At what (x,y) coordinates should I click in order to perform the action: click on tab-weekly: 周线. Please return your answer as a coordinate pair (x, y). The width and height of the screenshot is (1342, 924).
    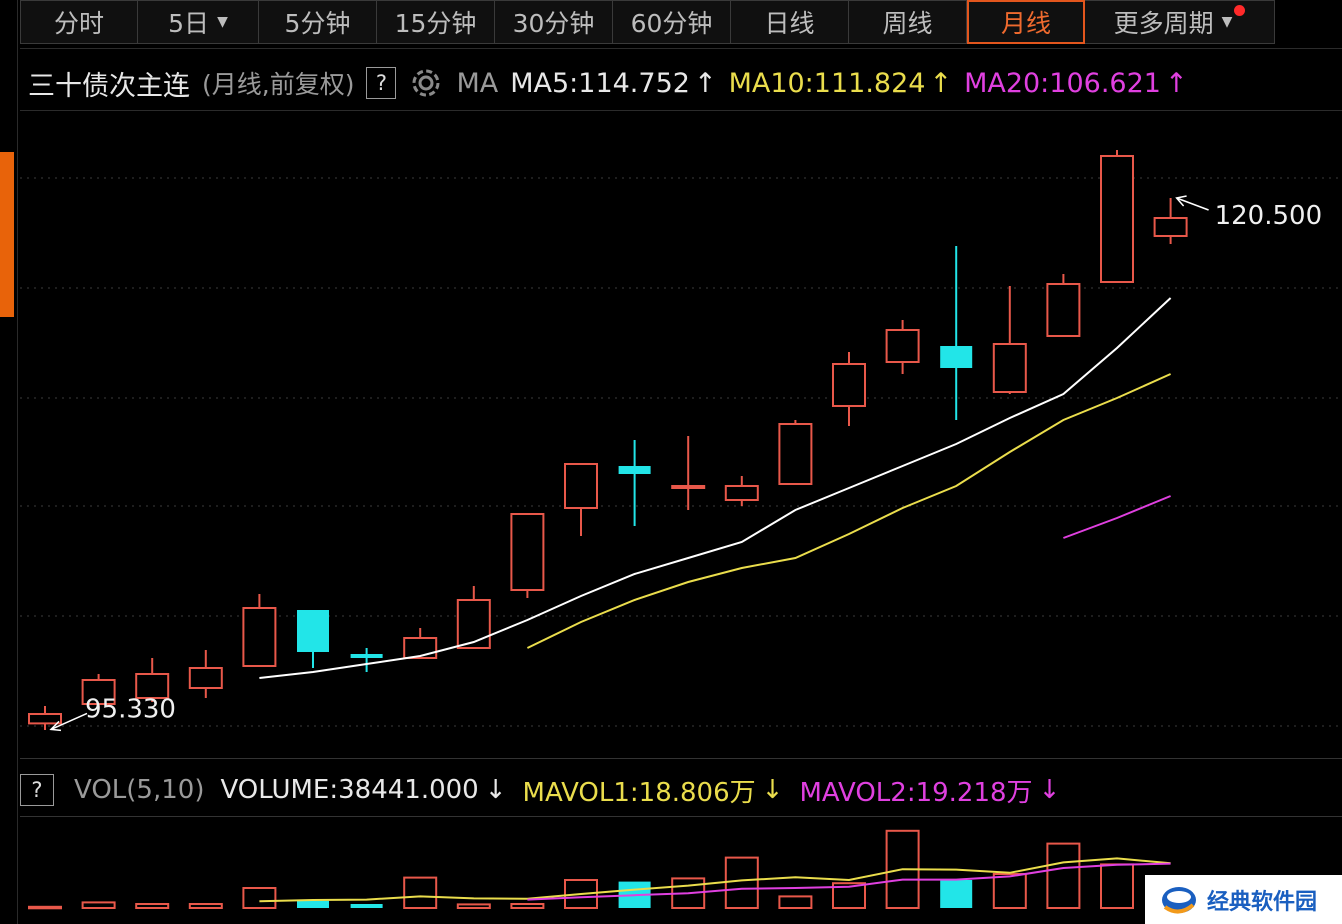
    Looking at the image, I should click on (908, 22).